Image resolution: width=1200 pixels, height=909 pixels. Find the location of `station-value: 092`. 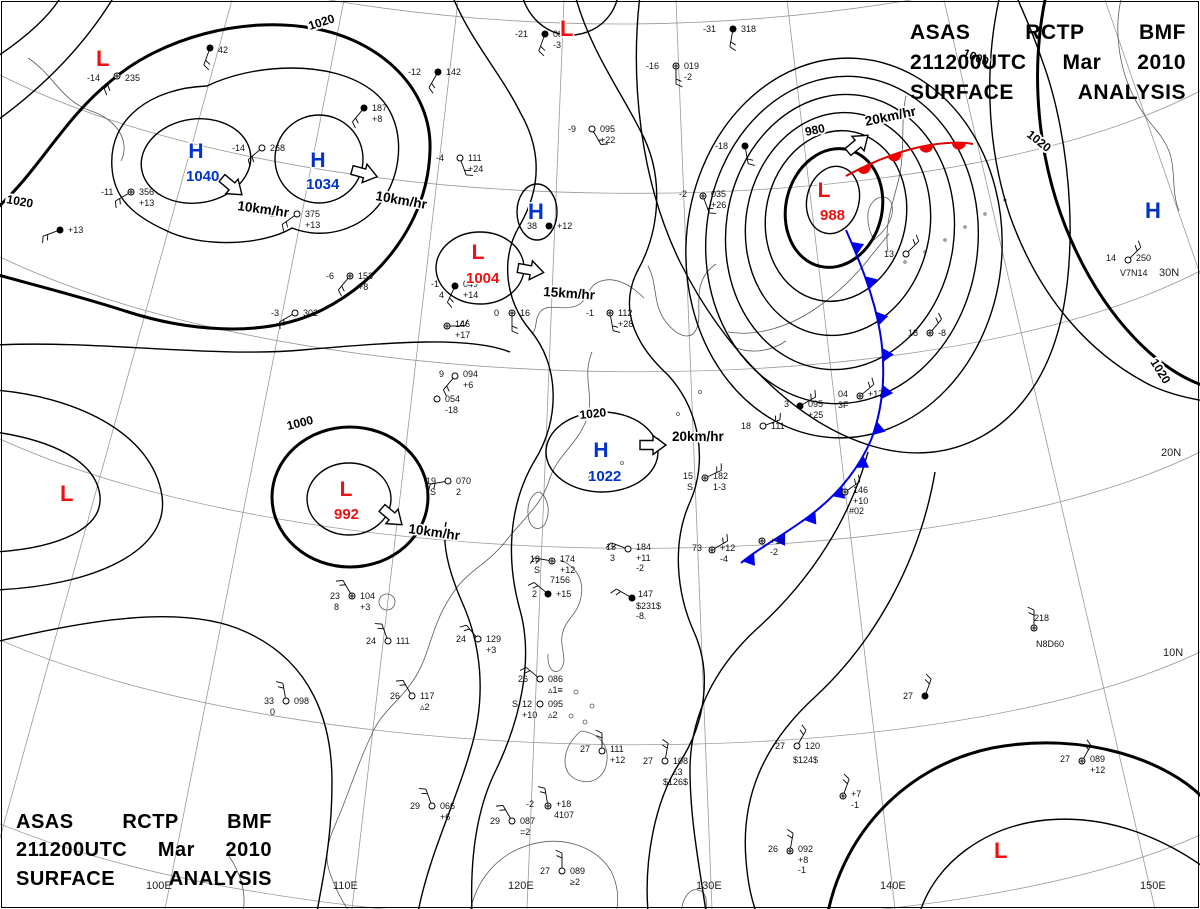

station-value: 092 is located at coordinates (805, 849).